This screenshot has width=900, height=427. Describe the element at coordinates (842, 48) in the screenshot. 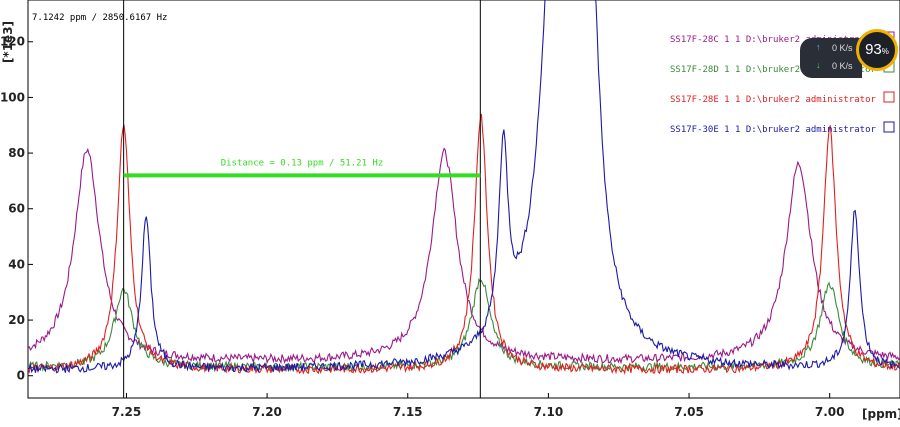

I see `upload-speed: 0 K/s` at that location.